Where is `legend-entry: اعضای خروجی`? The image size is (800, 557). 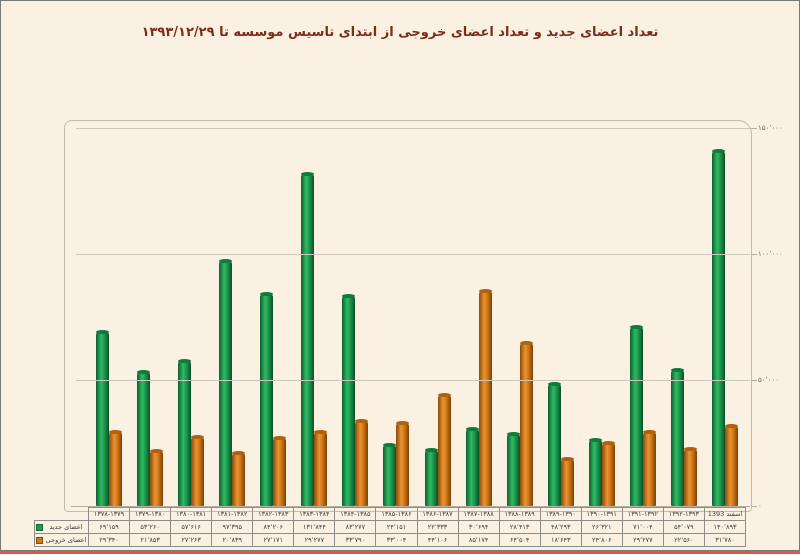
legend-entry: اعضای خروجی is located at coordinates (61, 540).